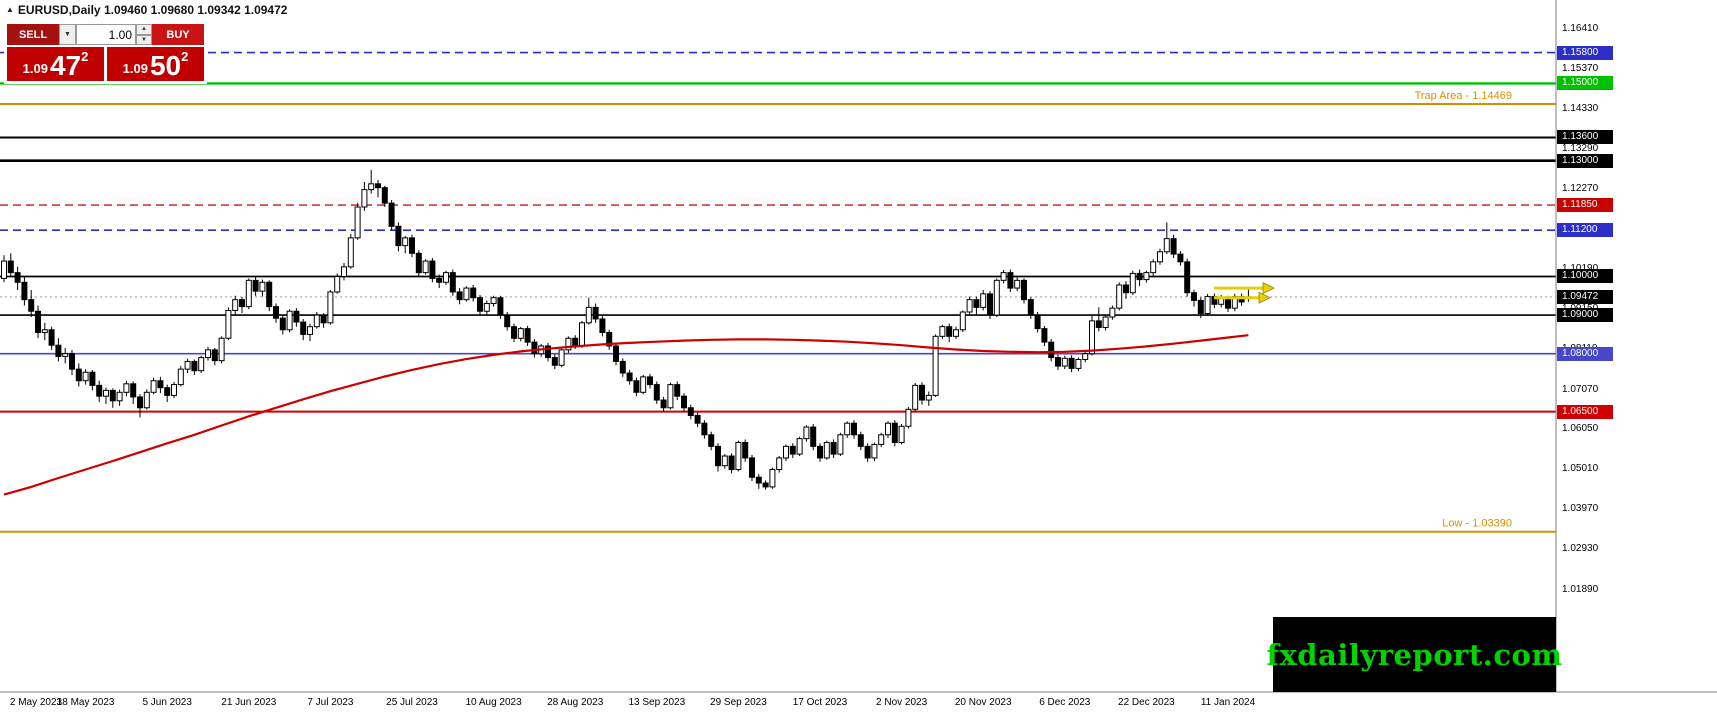  I want to click on ask-quote-button: 1.09 50 2, so click(155, 64).